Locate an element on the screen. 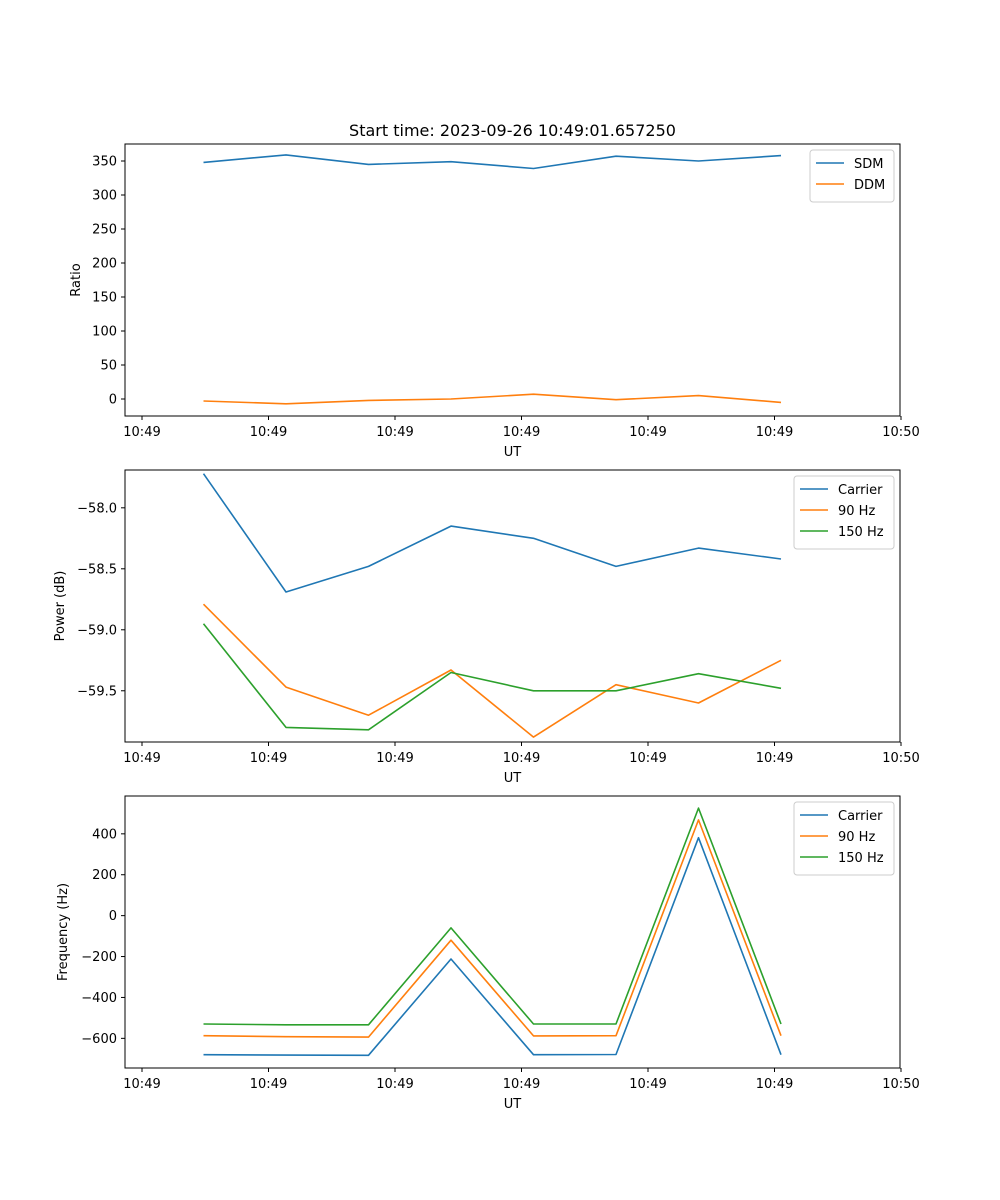 Image resolution: width=1000 pixels, height=1200 pixels. frequency-y-tick-label: 200 is located at coordinates (104, 875).